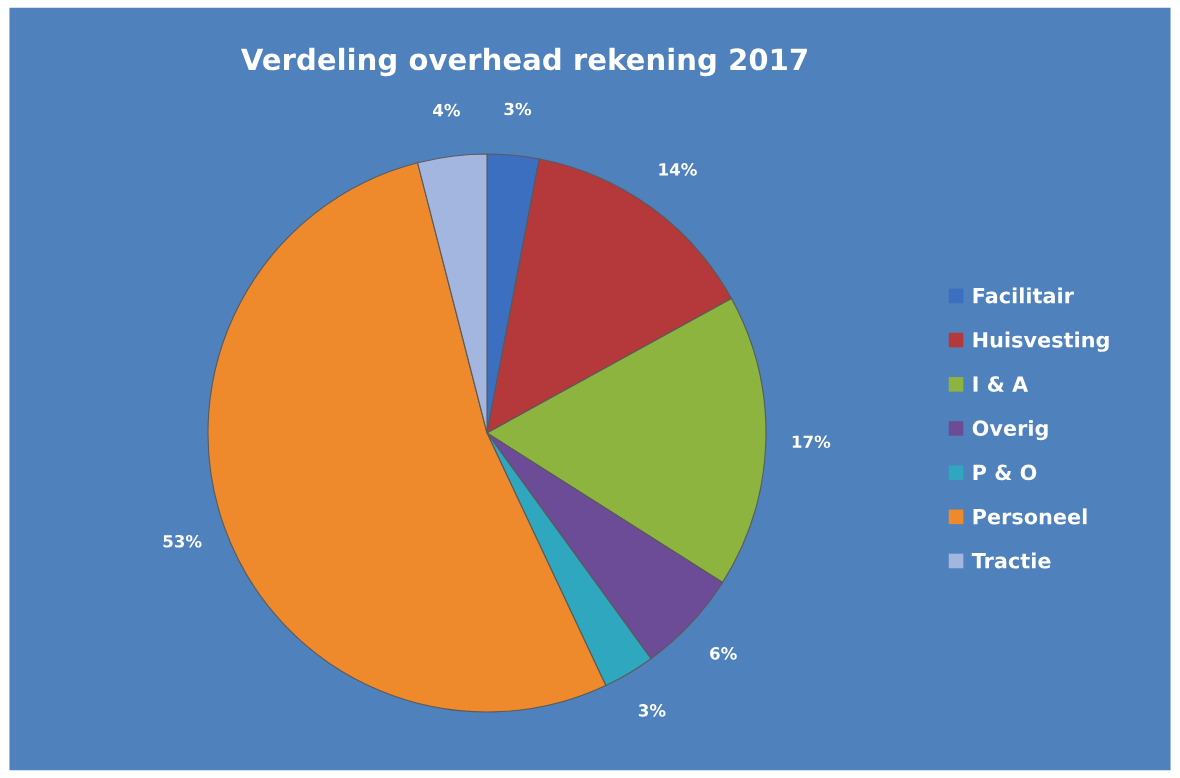 The image size is (1180, 778). I want to click on legend-label: I & A, so click(1001, 384).